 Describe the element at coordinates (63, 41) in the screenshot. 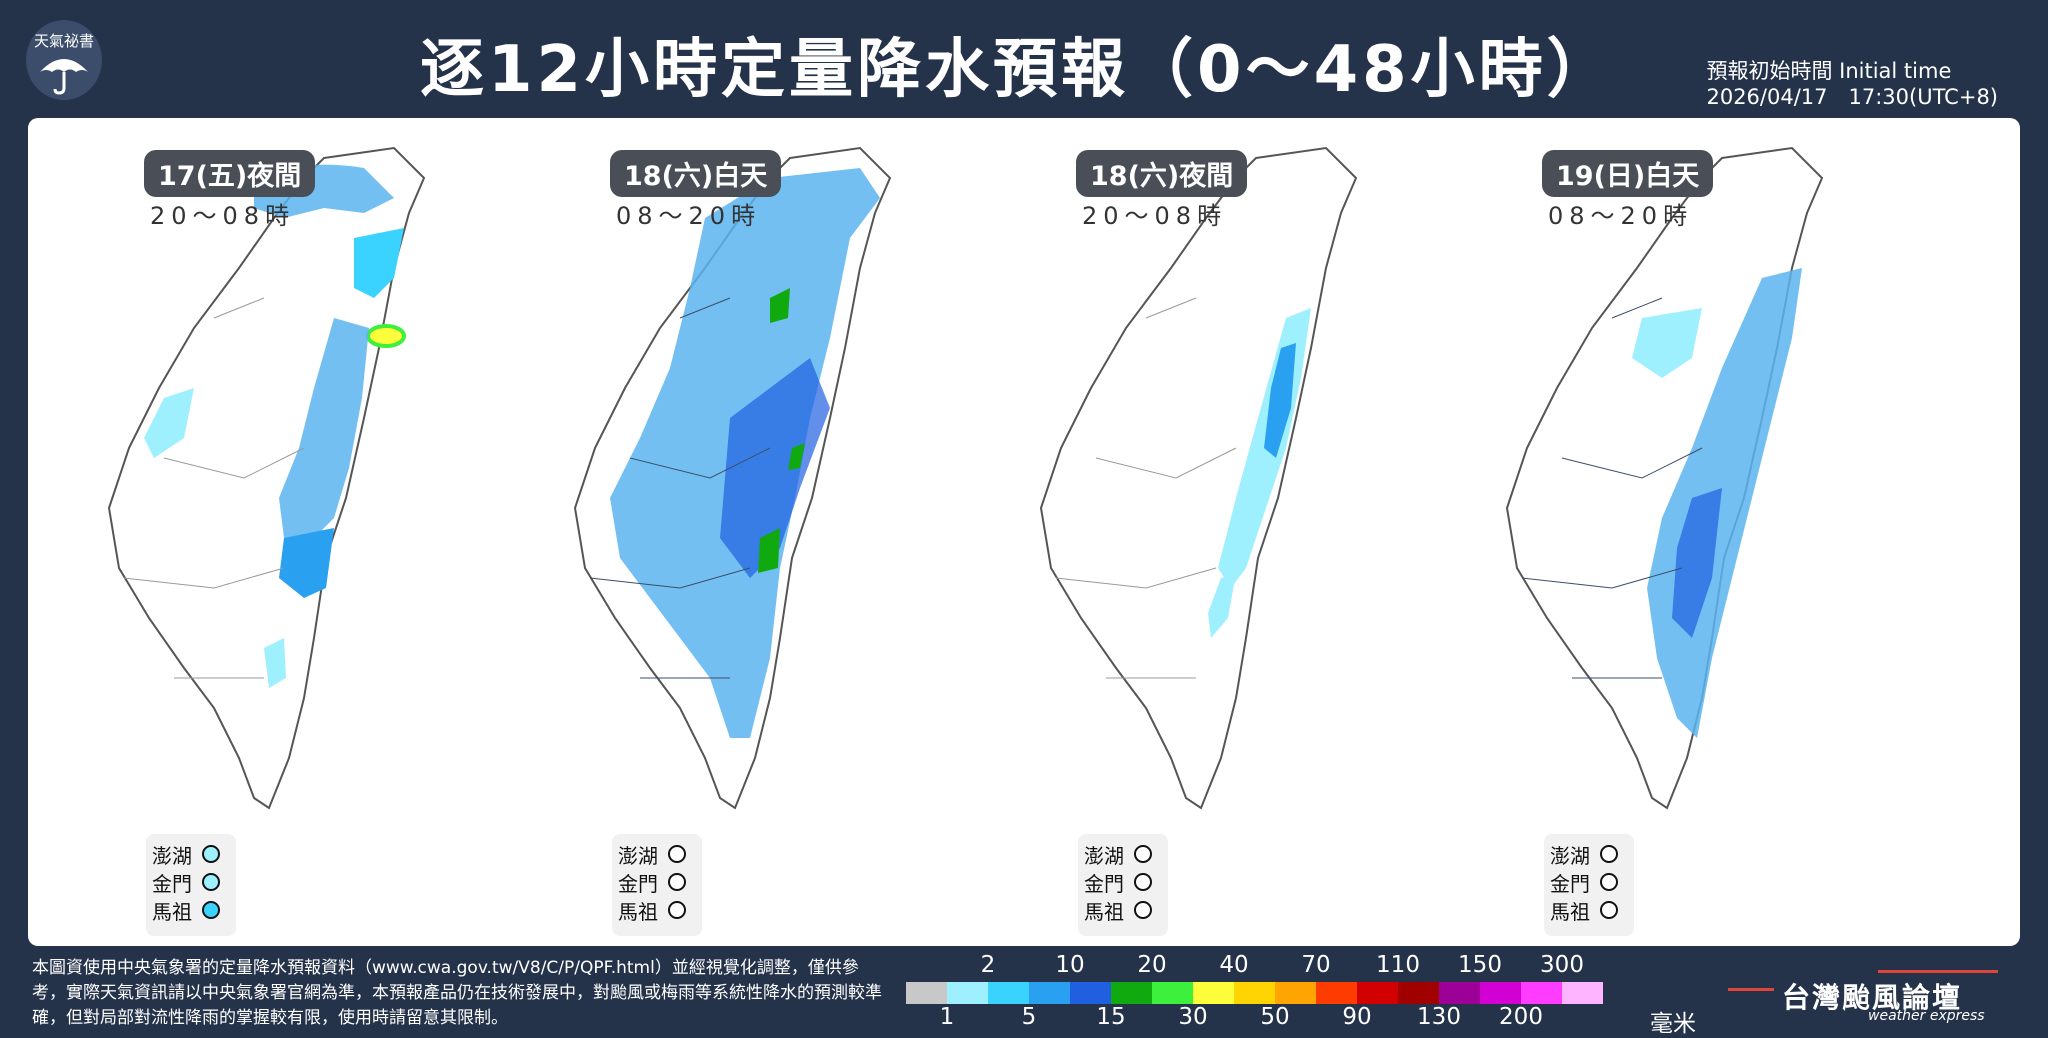

I see `logo-text: 天氣祕書` at that location.